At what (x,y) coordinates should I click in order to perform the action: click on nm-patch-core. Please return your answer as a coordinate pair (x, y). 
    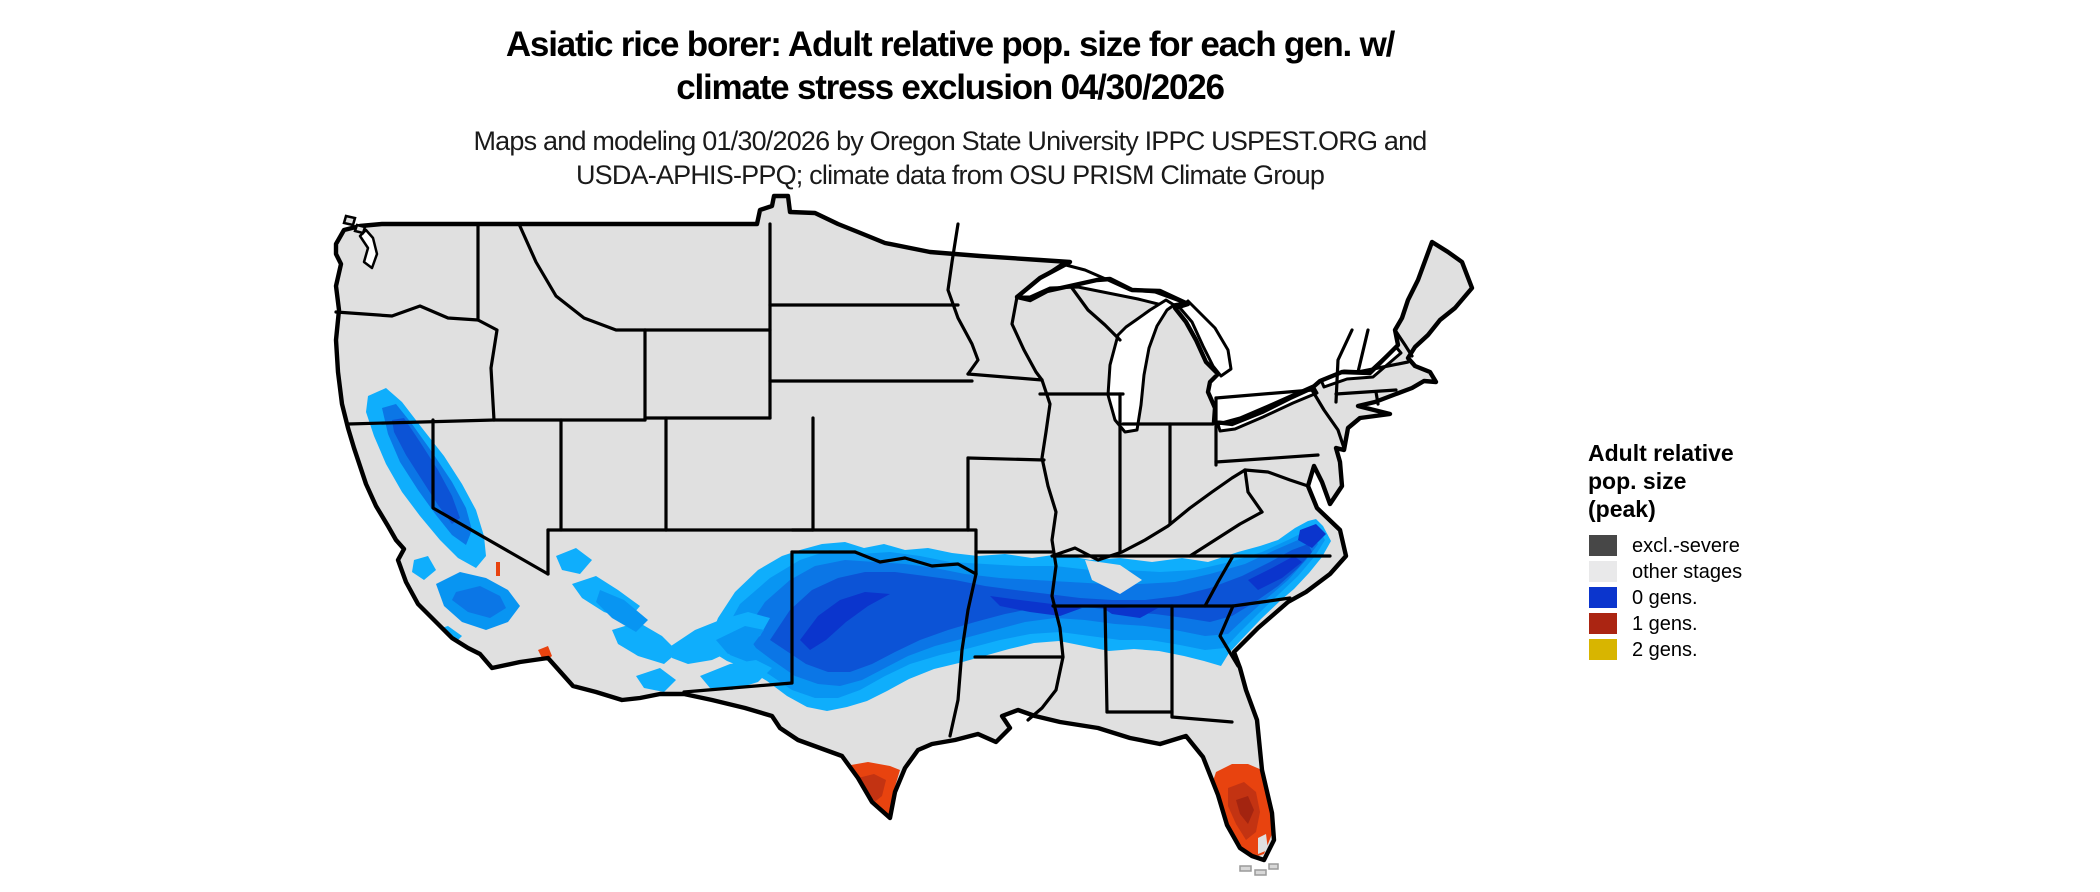
    Looking at the image, I should click on (740, 640).